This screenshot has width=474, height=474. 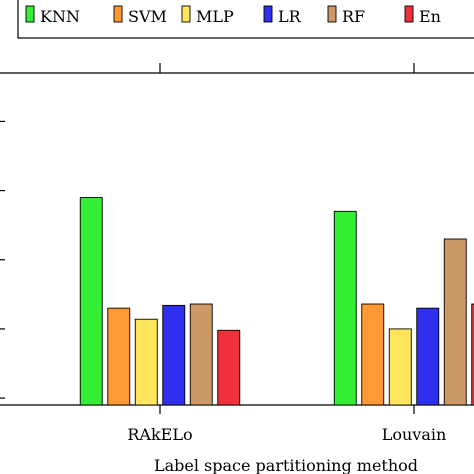 I want to click on bar-rf-louvain, so click(x=455, y=322).